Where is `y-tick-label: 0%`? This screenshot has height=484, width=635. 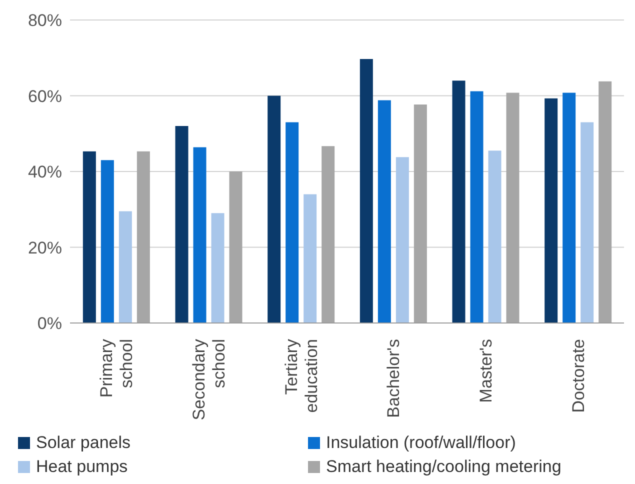
y-tick-label: 0% is located at coordinates (49, 324).